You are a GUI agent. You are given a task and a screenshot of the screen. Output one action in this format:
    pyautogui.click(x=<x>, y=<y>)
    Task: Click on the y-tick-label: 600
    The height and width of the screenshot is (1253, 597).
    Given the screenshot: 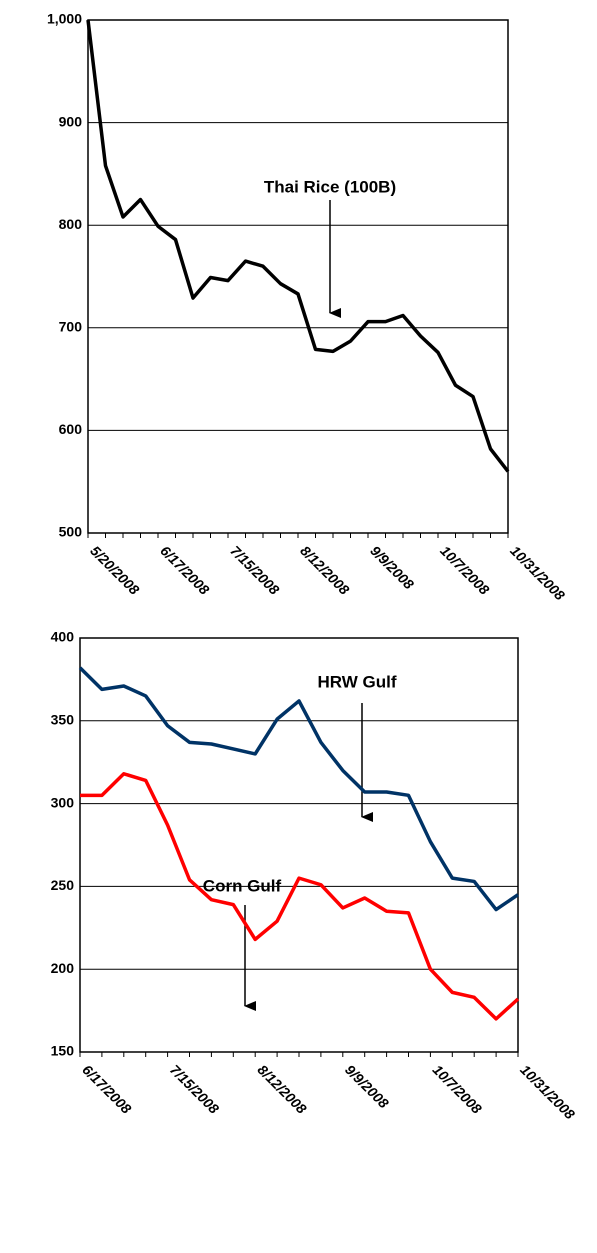 What is the action you would take?
    pyautogui.click(x=71, y=429)
    